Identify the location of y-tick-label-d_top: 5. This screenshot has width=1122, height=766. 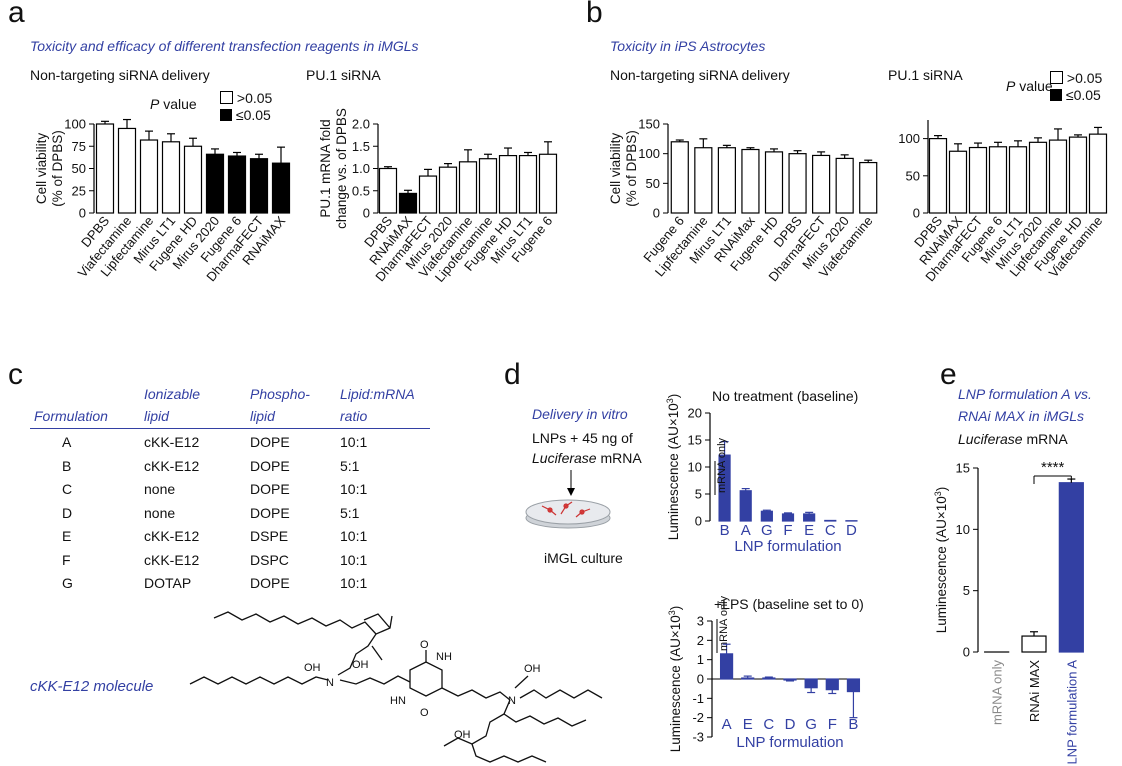
(698, 494).